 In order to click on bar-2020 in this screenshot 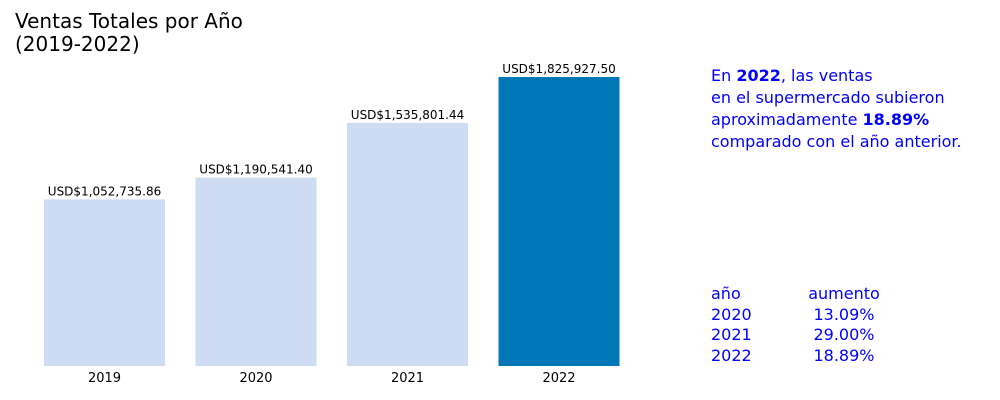, I will do `click(256, 271)`.